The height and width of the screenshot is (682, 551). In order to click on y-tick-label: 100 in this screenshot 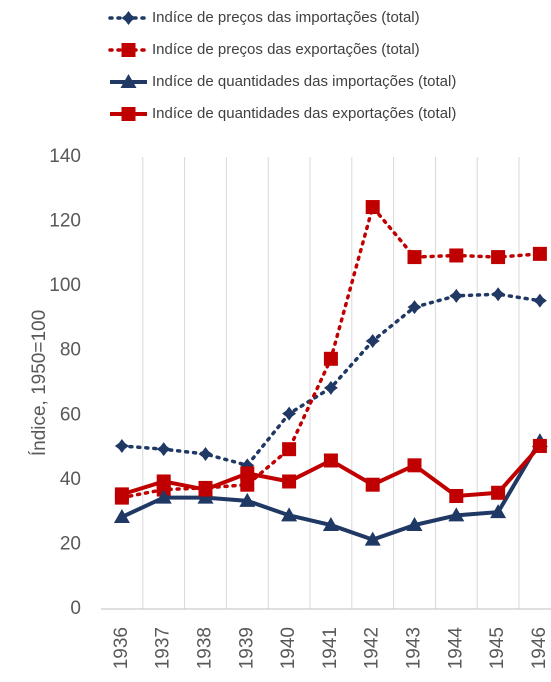, I will do `click(65, 285)`.